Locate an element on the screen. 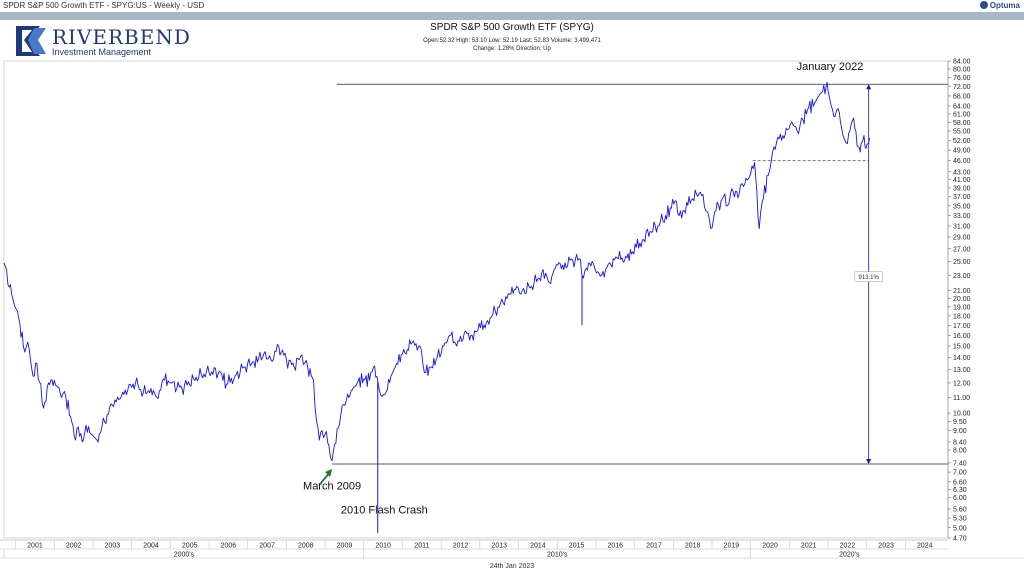 This screenshot has width=1024, height=576. y-tick-label: 6.30 is located at coordinates (960, 490).